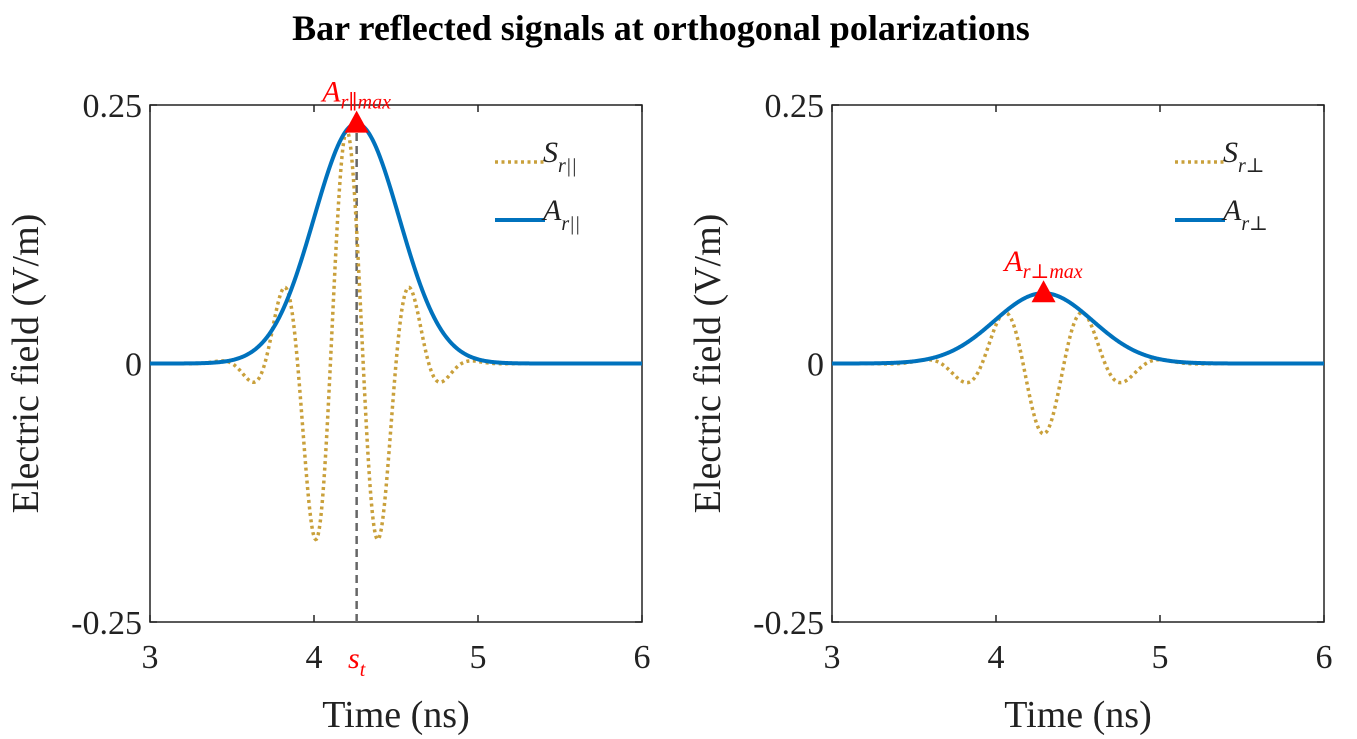 Image resolution: width=1357 pixels, height=739 pixels. I want to click on legend-entry-label: Sr⊥, so click(1244, 156).